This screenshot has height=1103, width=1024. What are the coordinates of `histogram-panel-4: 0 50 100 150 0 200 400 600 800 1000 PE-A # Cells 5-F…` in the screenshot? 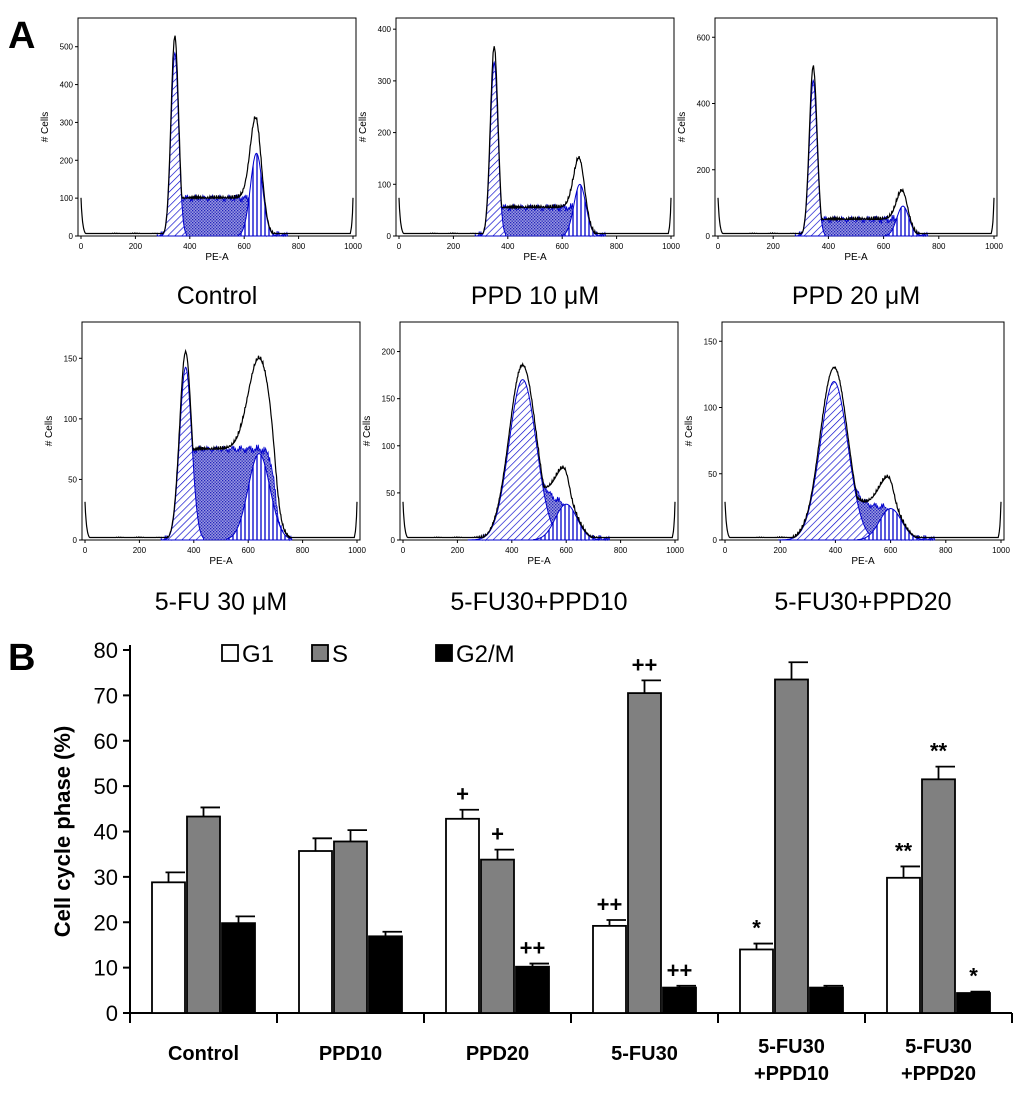 It's located at (205, 468).